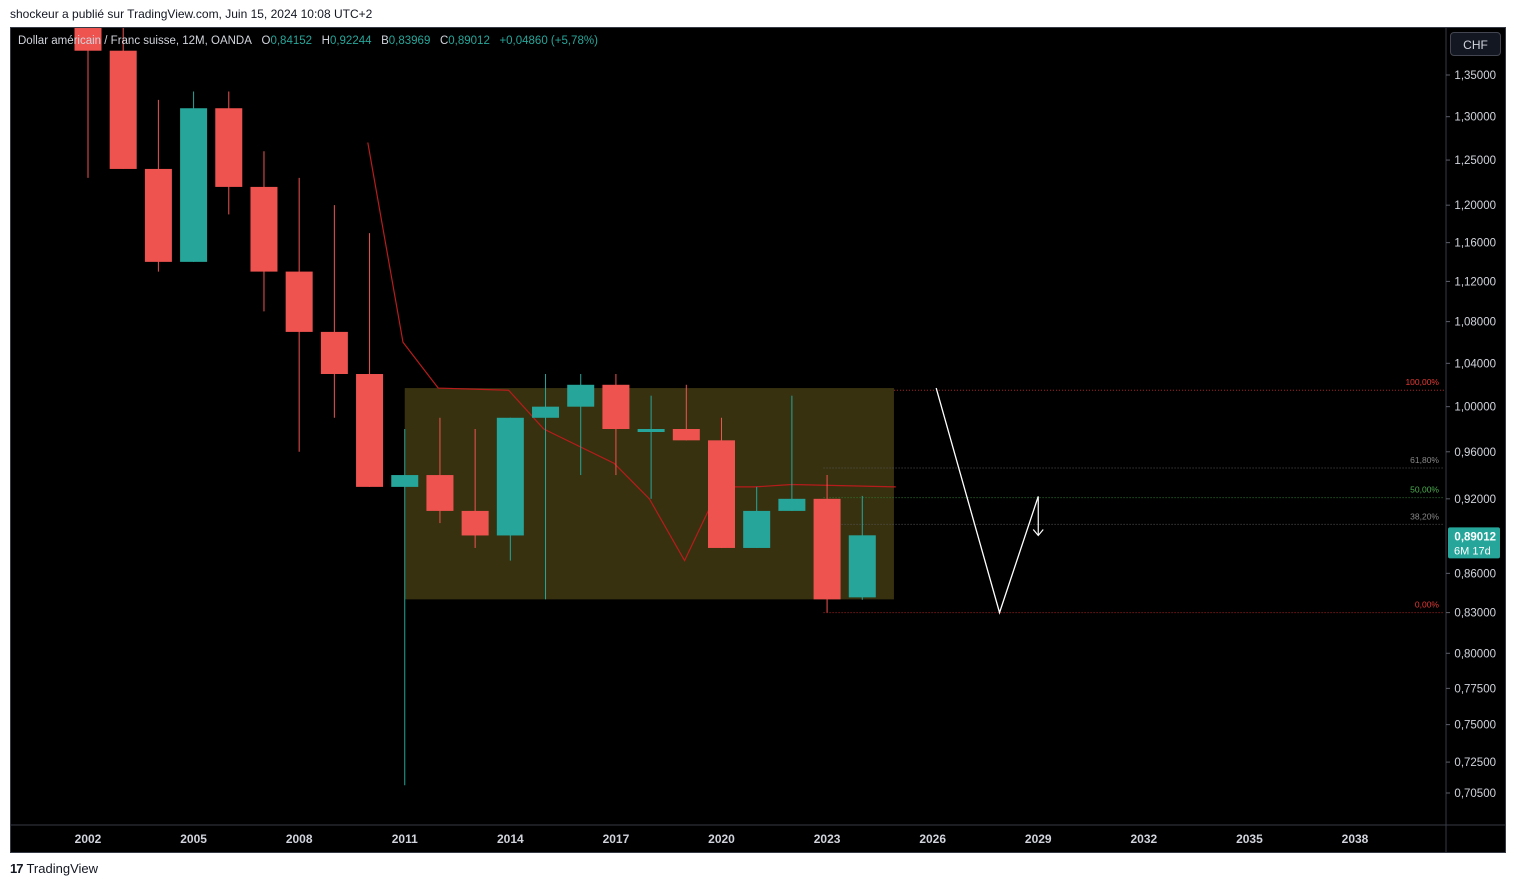 This screenshot has height=888, width=1516. What do you see at coordinates (1475, 574) in the screenshot?
I see `price-tick-label: 0,86000` at bounding box center [1475, 574].